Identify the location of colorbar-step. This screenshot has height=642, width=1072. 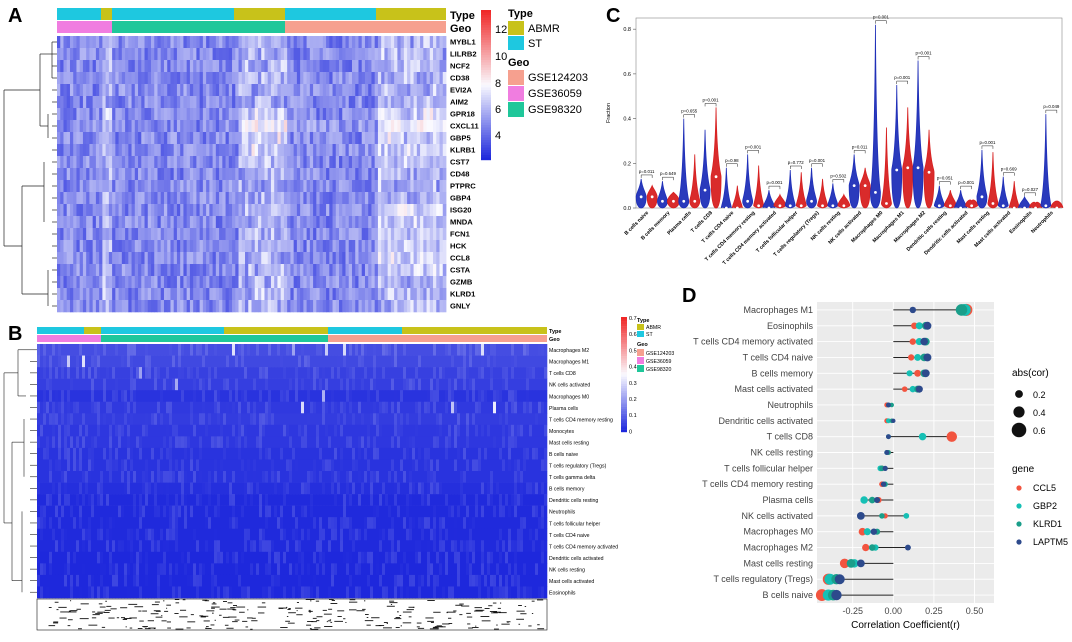
(486, 124).